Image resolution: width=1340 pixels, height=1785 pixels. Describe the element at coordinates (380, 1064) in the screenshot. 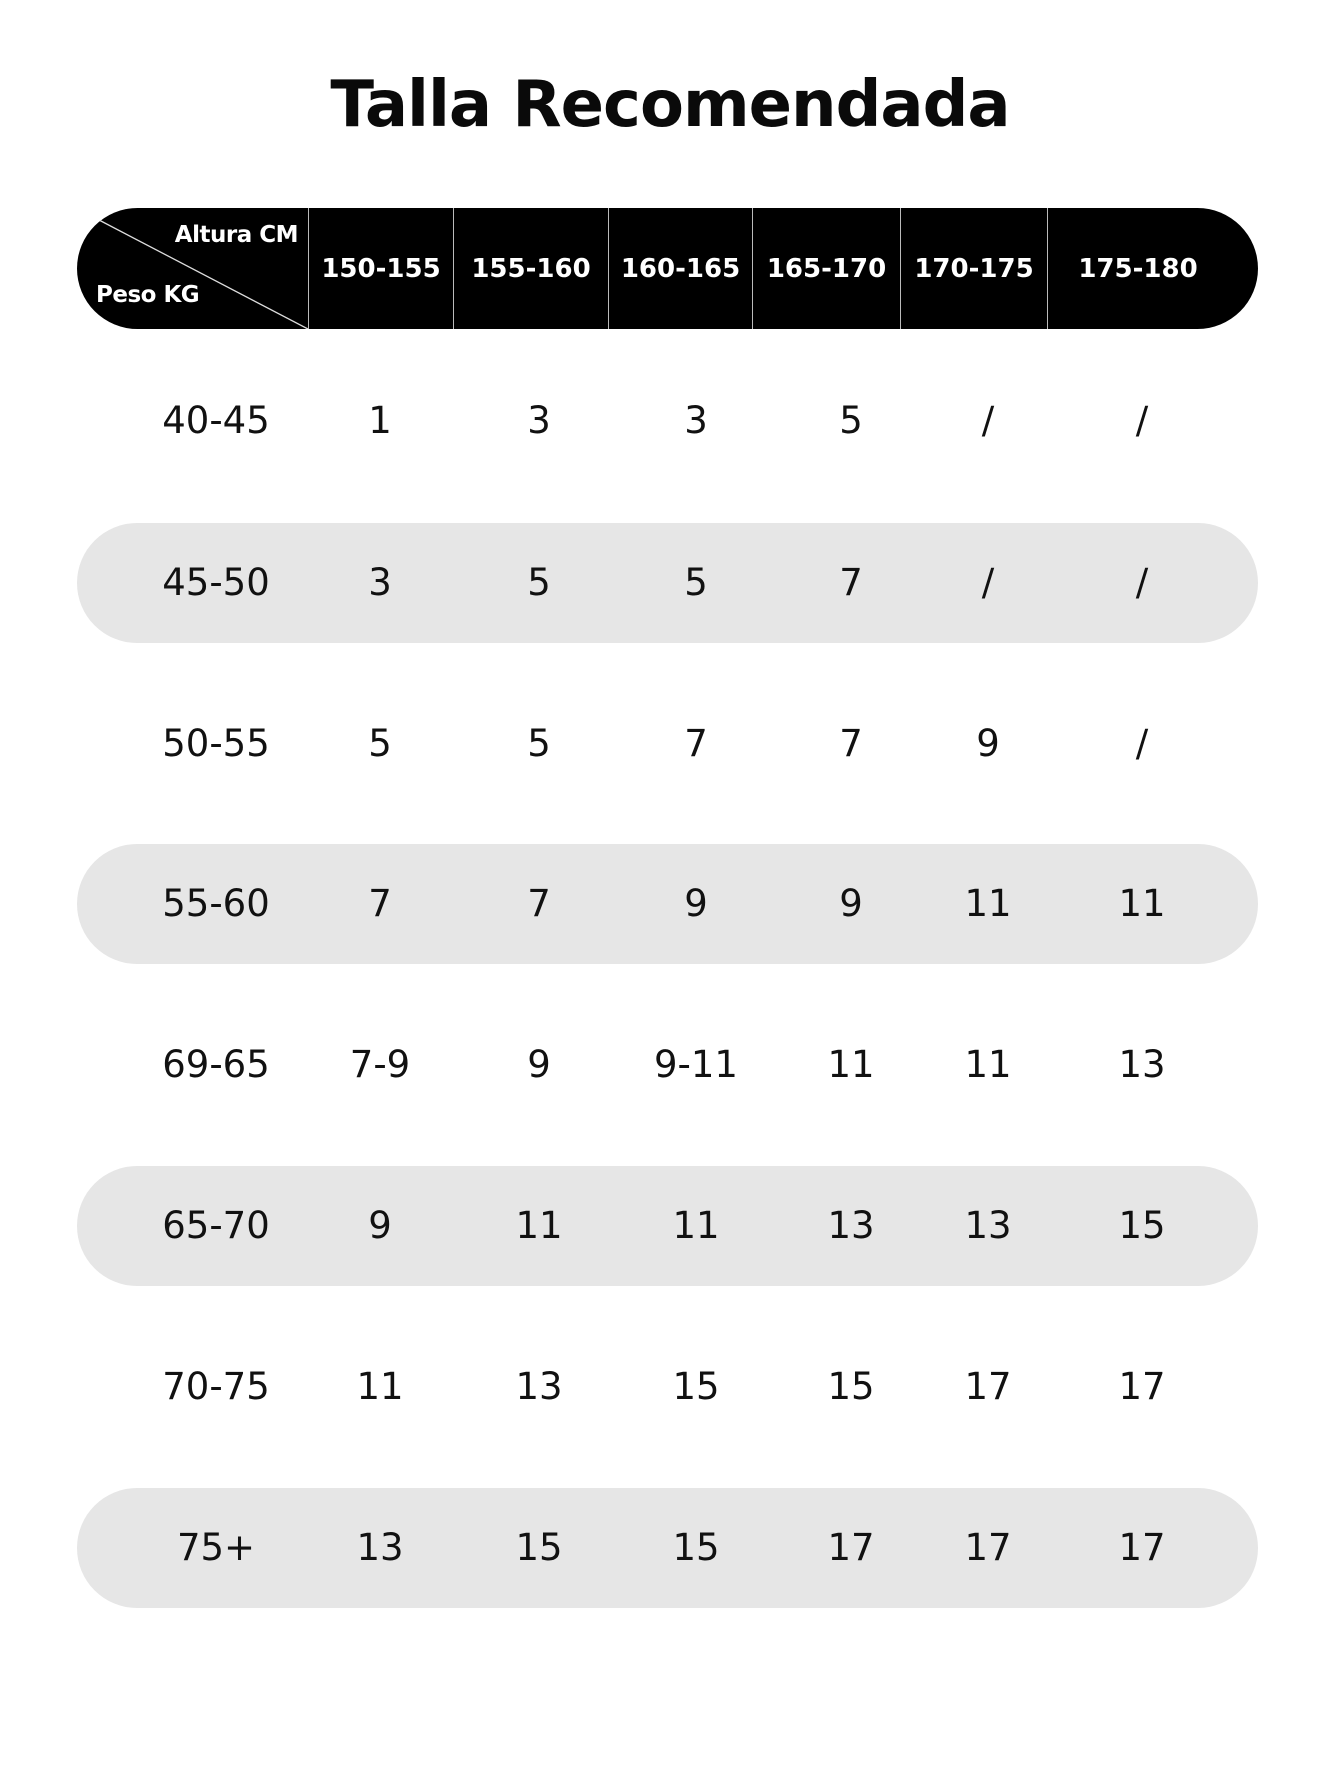

I see `size-cell: 7-9` at that location.